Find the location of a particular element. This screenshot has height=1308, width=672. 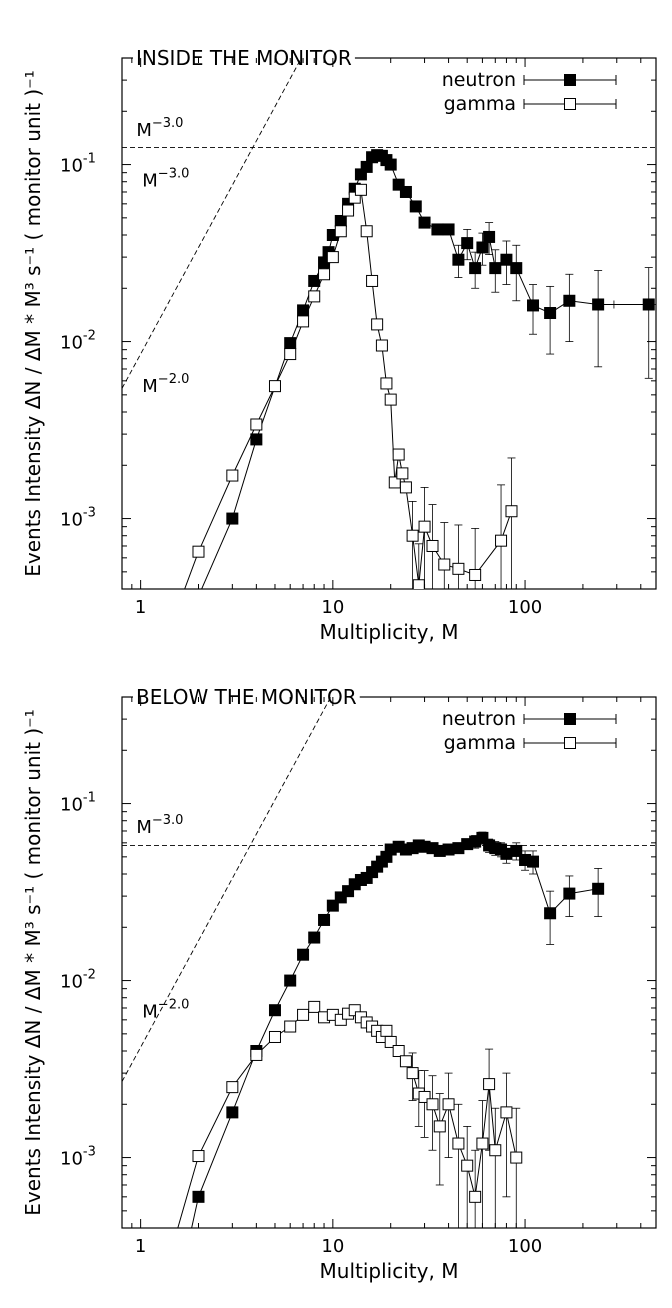

plot-title: INSIDE THE MONITOR is located at coordinates (244, 58).